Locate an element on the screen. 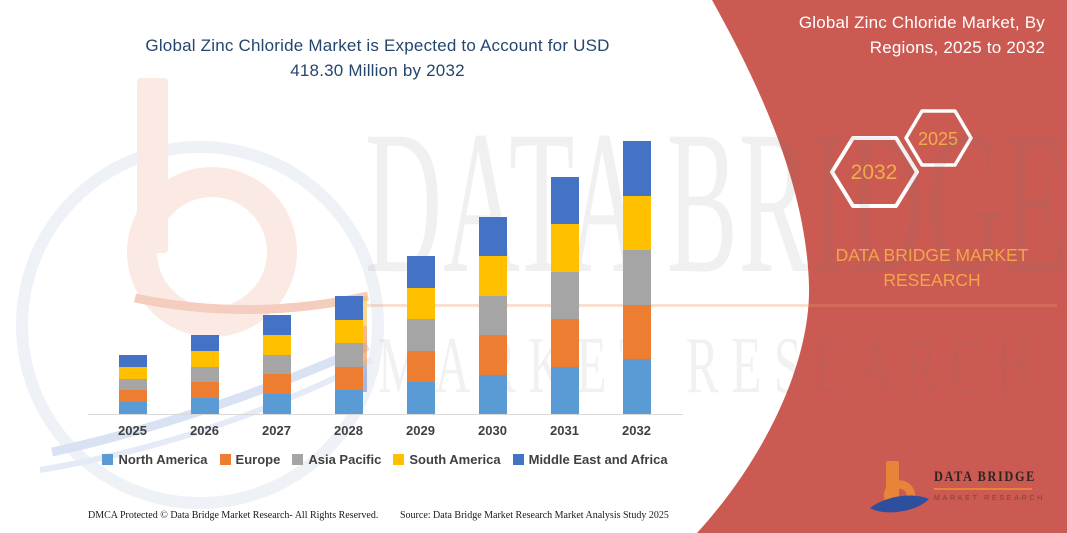 This screenshot has height=533, width=1067. hexagon-2032-label: 2032 is located at coordinates (874, 172).